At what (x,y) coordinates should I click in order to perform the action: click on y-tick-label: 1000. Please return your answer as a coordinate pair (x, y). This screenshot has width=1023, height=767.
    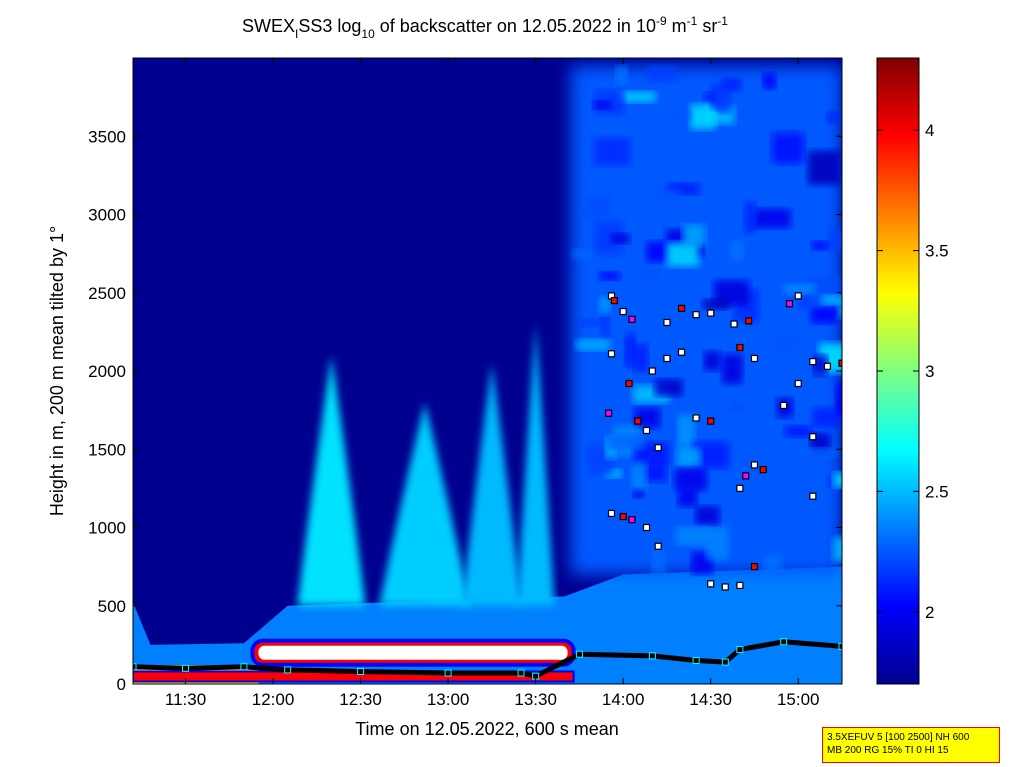
    Looking at the image, I should click on (107, 528).